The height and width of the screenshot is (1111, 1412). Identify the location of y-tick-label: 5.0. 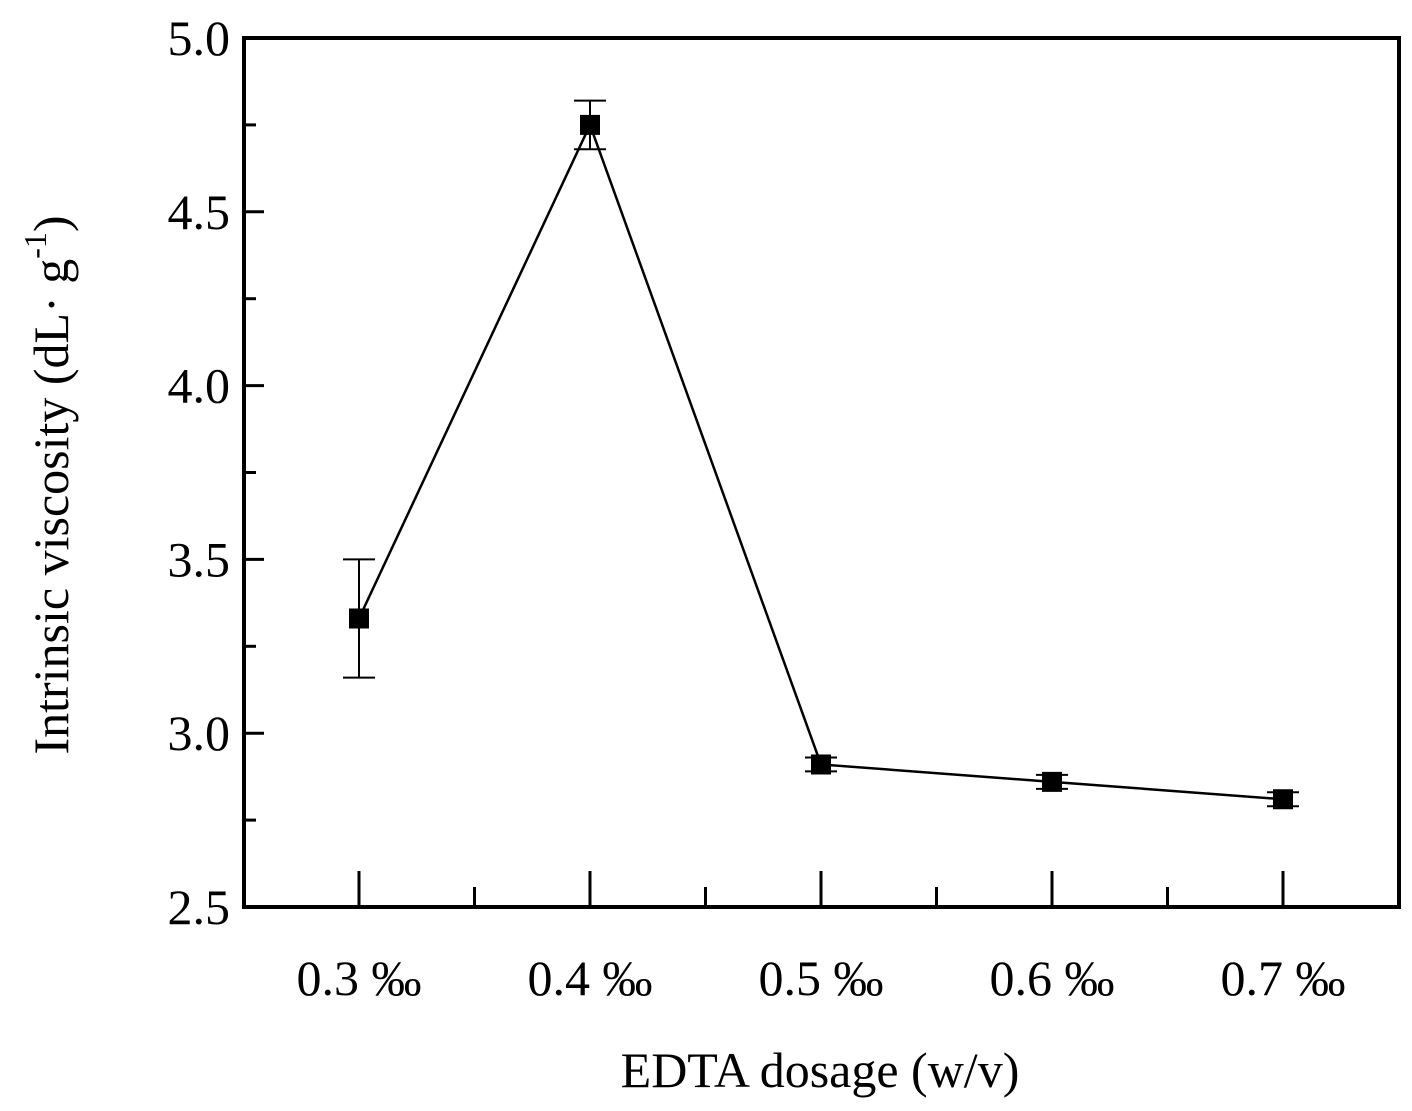
(199, 38).